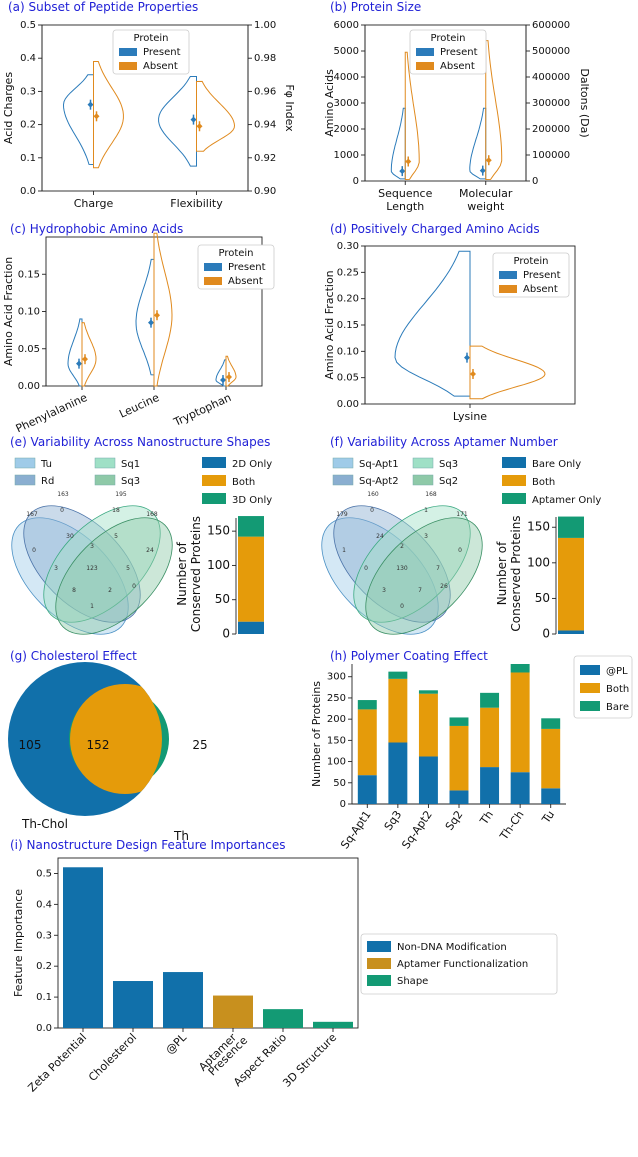 Image resolution: width=638 pixels, height=1157 pixels. Describe the element at coordinates (617, 707) in the screenshot. I see `panel-h-legend-label: Bare` at that location.